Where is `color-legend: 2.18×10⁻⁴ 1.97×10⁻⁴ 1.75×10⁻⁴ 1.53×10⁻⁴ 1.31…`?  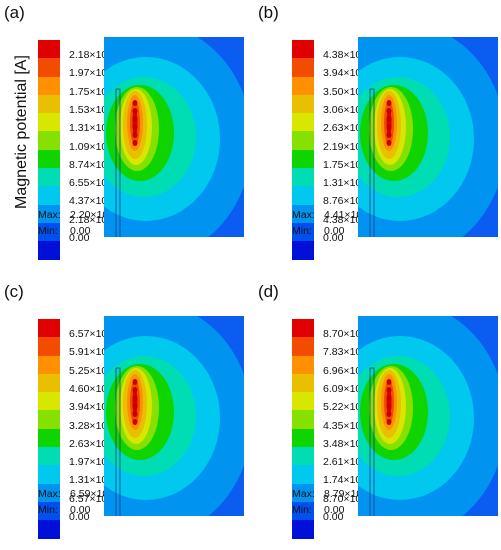
color-legend: 2.18×10⁻⁴ 1.97×10⁻⁴ 1.75×10⁻⁴ 1.53×10⁻⁴ 1.31… is located at coordinates (88, 150).